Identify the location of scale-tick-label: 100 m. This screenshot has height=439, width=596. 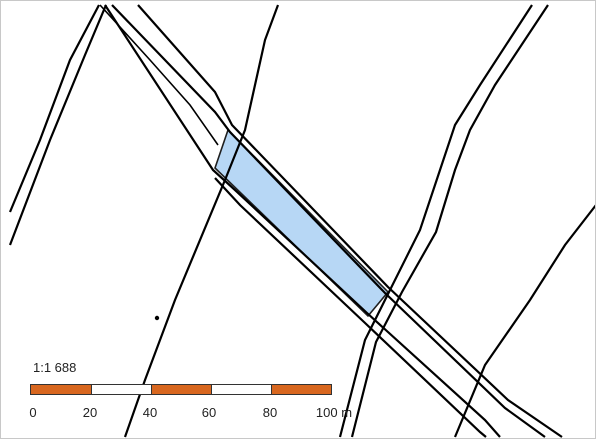
(334, 412).